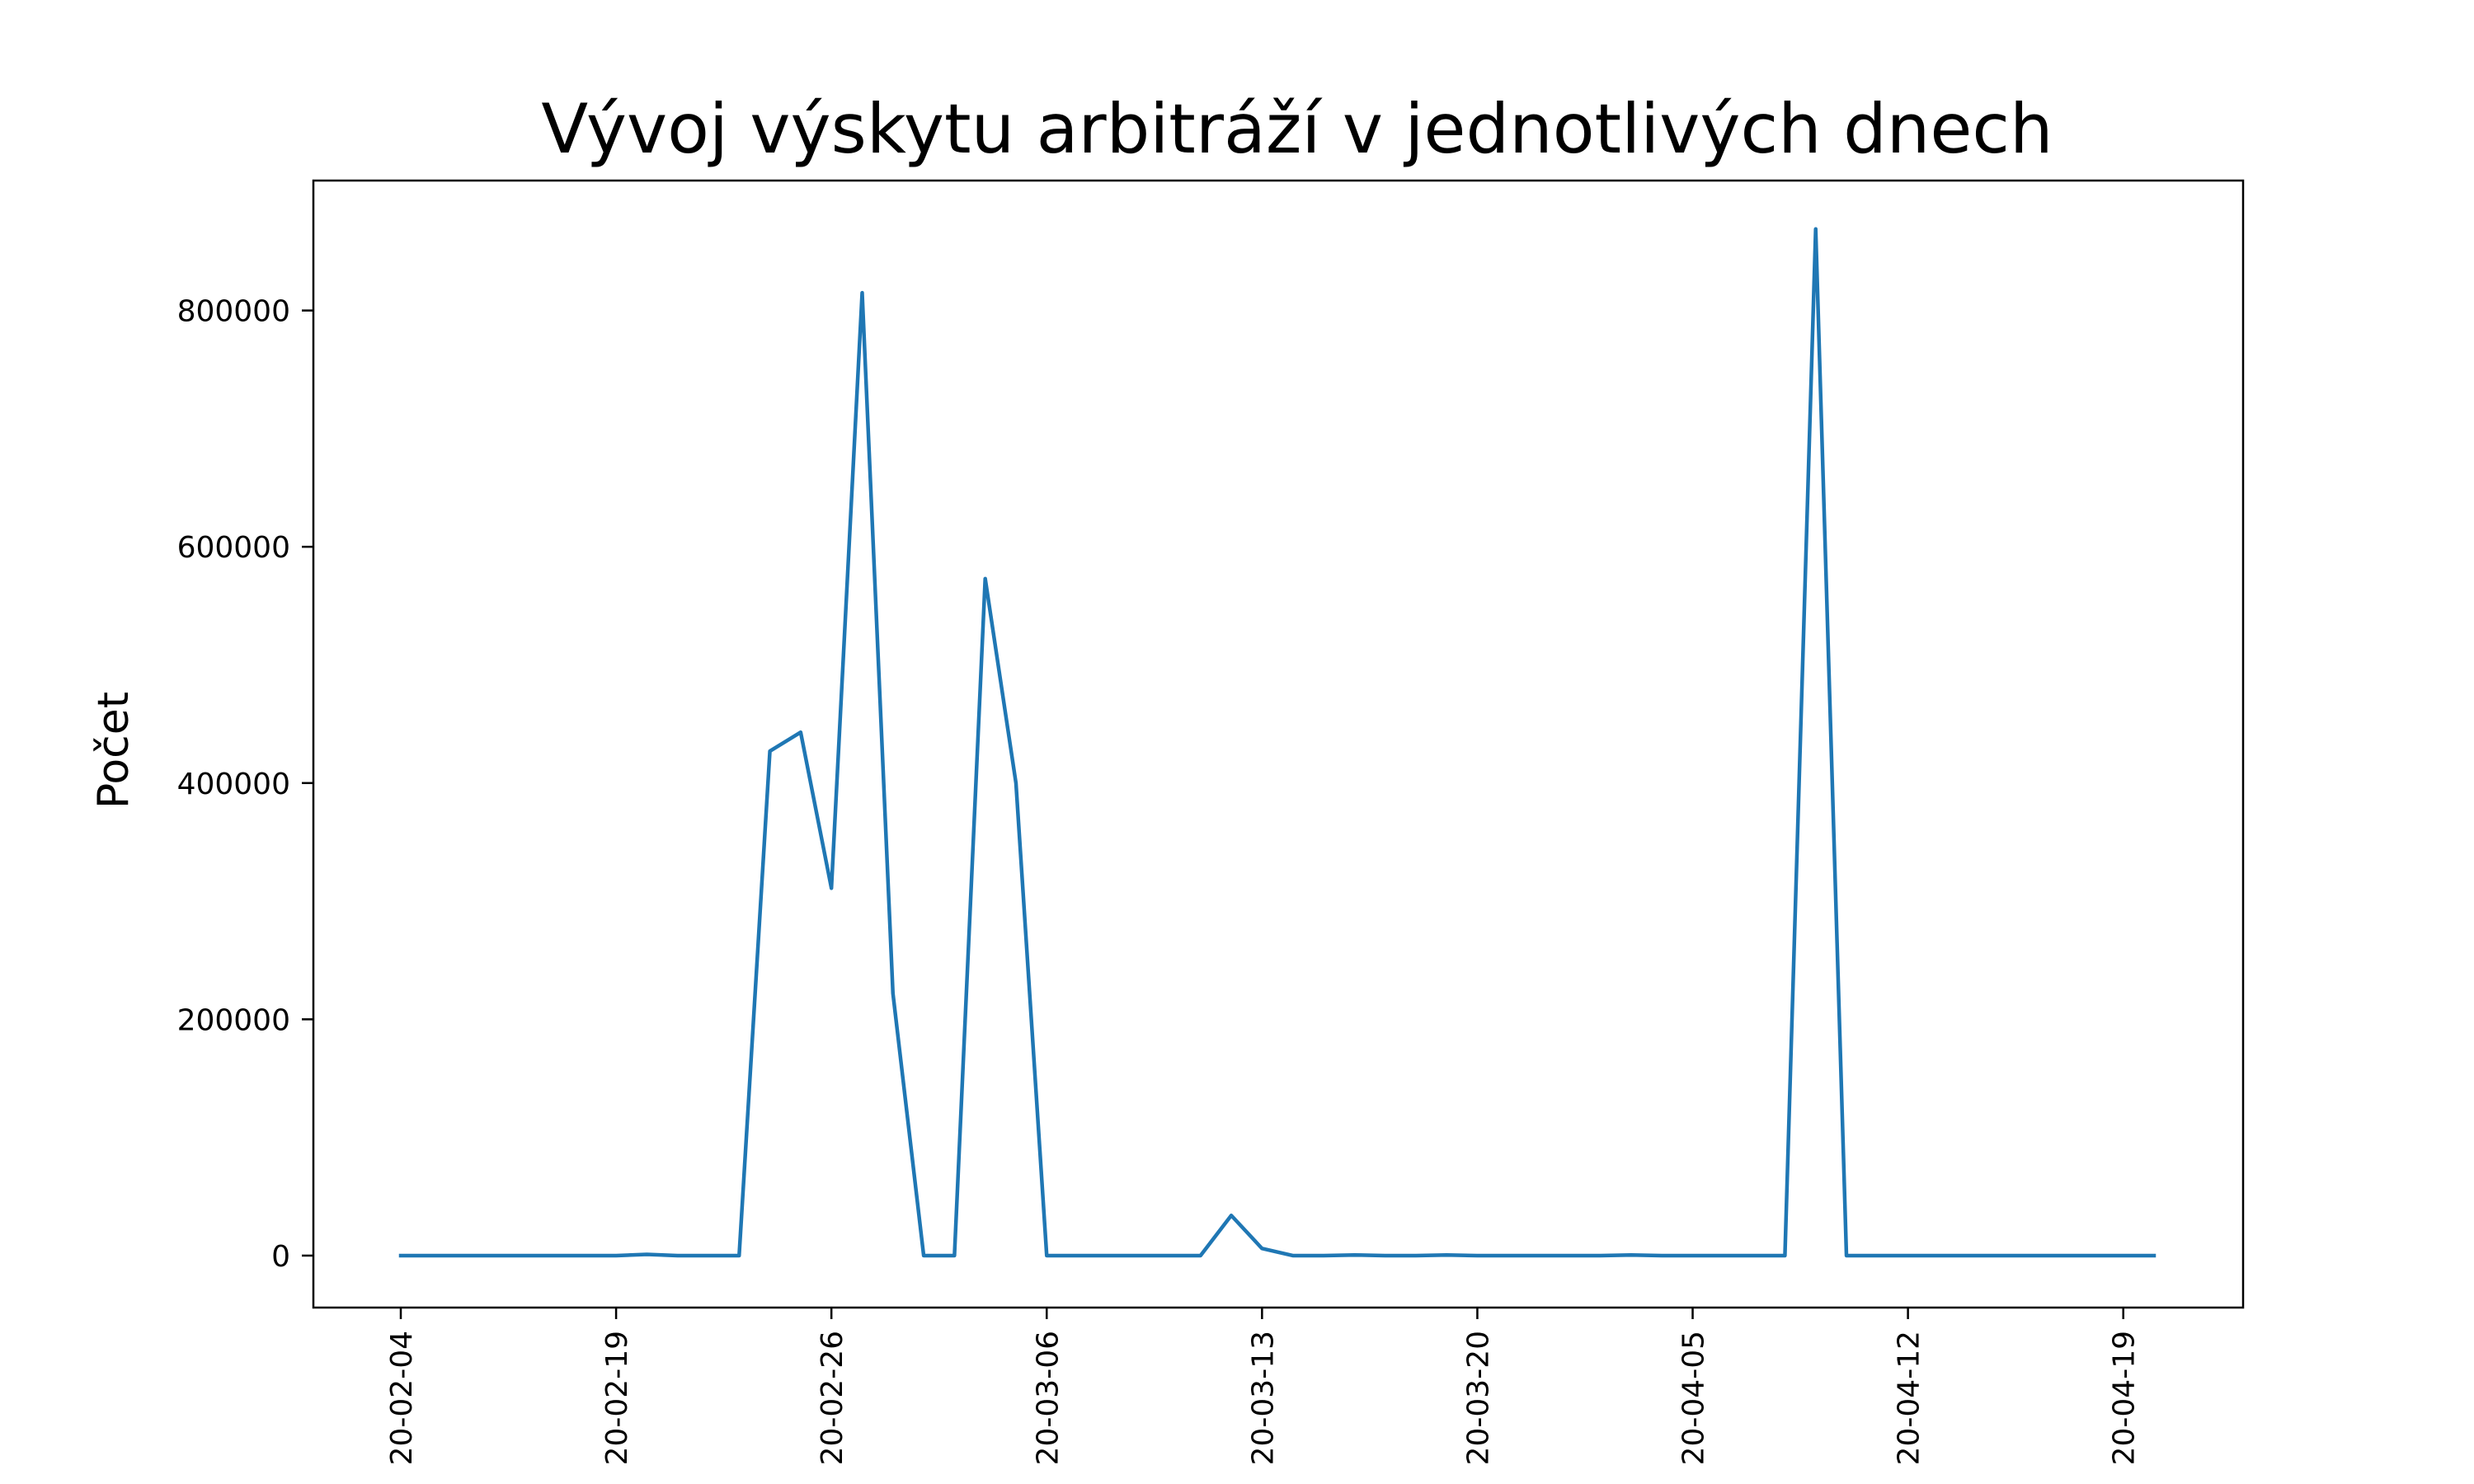 The width and height of the screenshot is (2474, 1484). What do you see at coordinates (2125, 1398) in the screenshot?
I see `x-tick-label: 20-04-19` at bounding box center [2125, 1398].